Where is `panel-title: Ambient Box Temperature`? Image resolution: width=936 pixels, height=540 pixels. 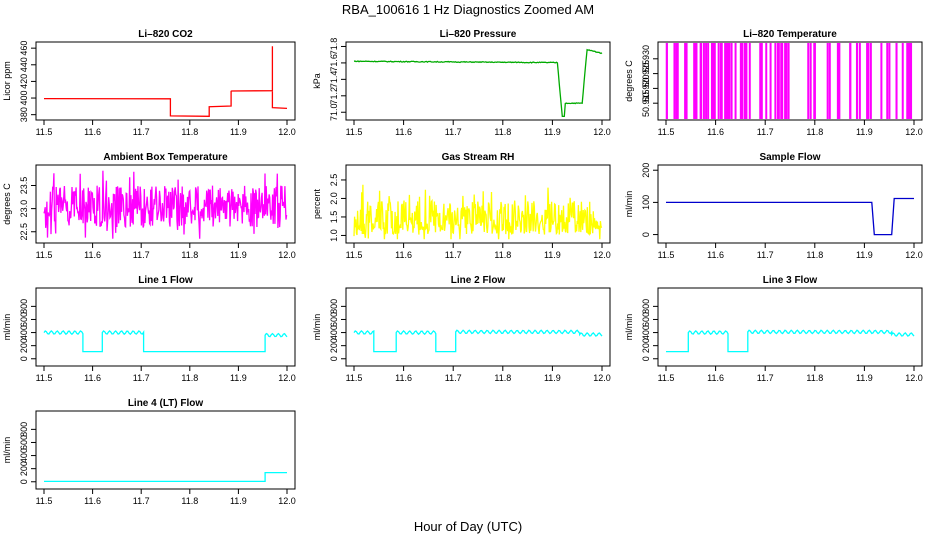
panel-title: Ambient Box Temperature is located at coordinates (165, 157).